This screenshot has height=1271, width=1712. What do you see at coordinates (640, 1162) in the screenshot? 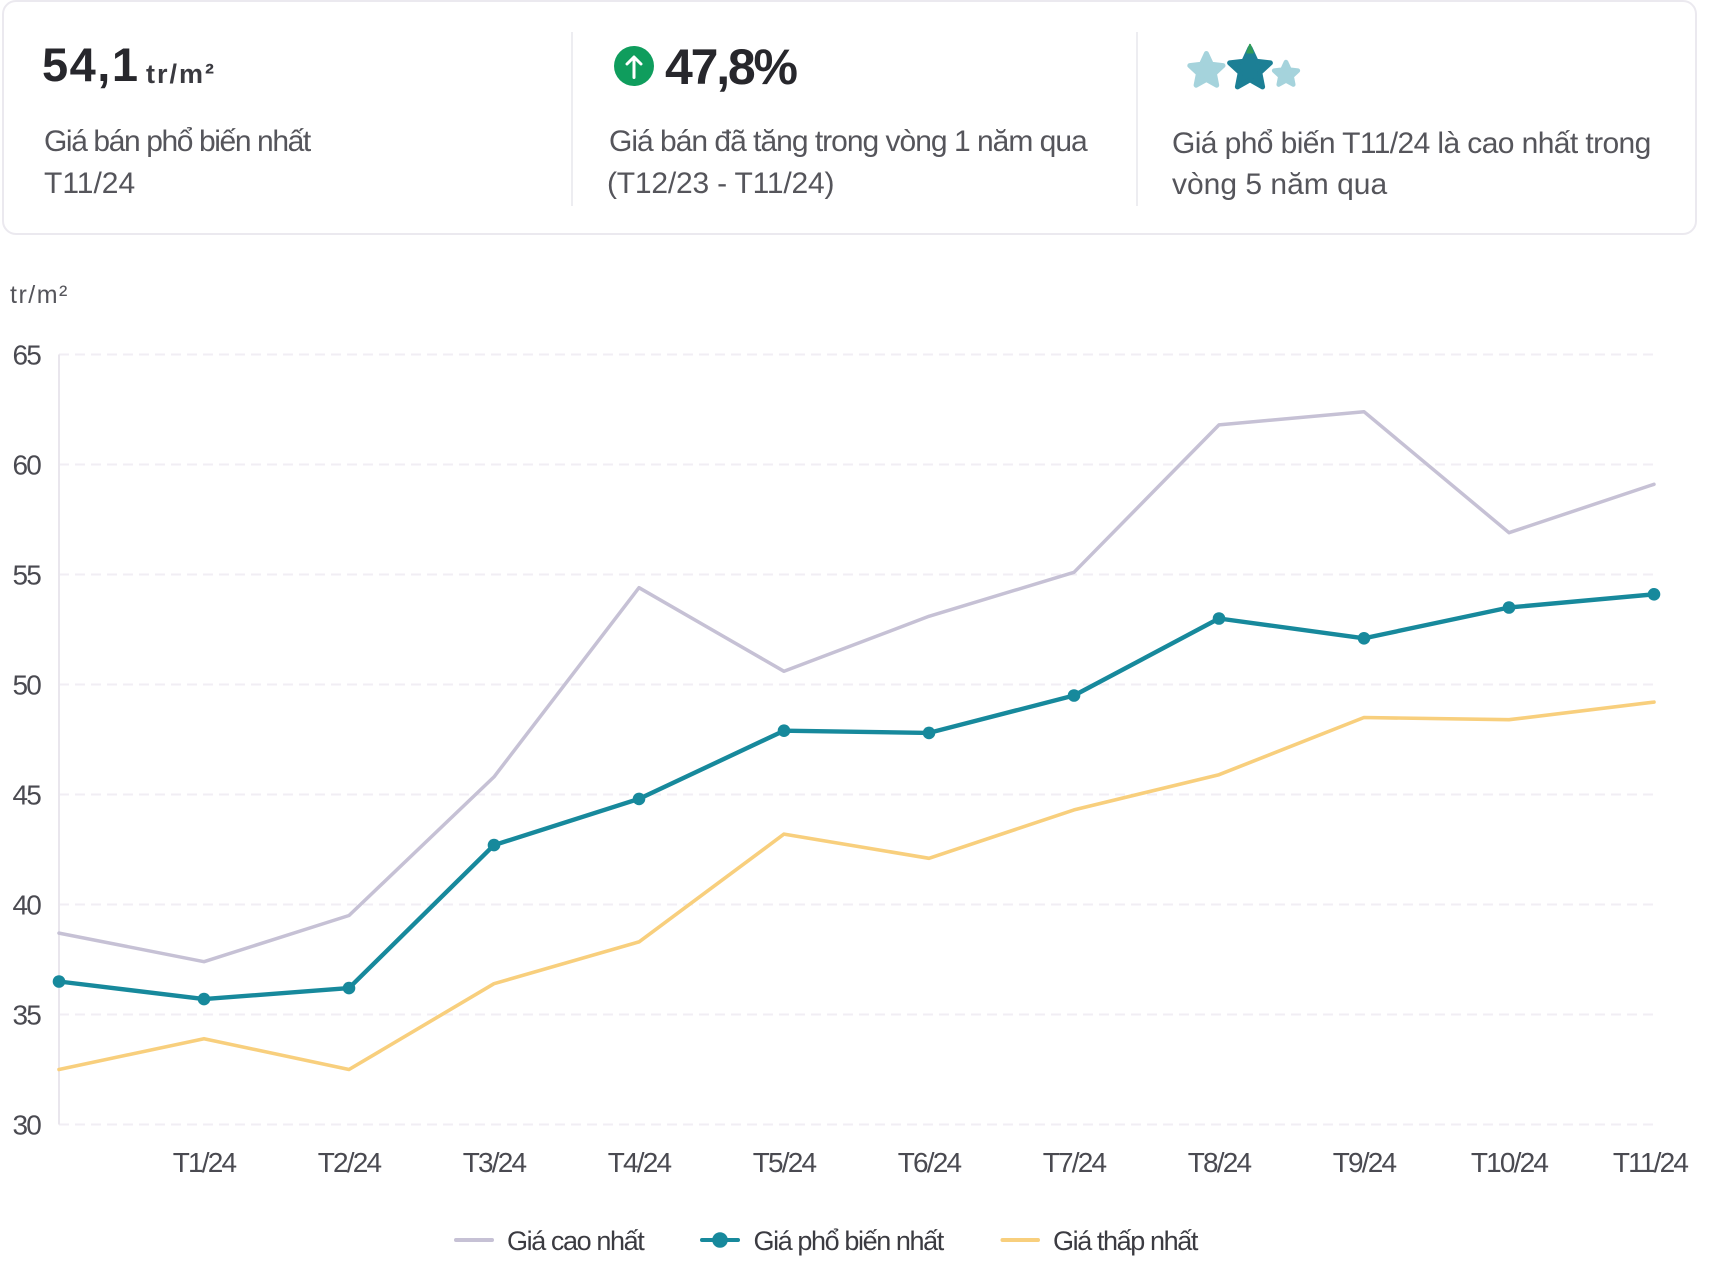
I see `svg-text: T4/24` at bounding box center [640, 1162].